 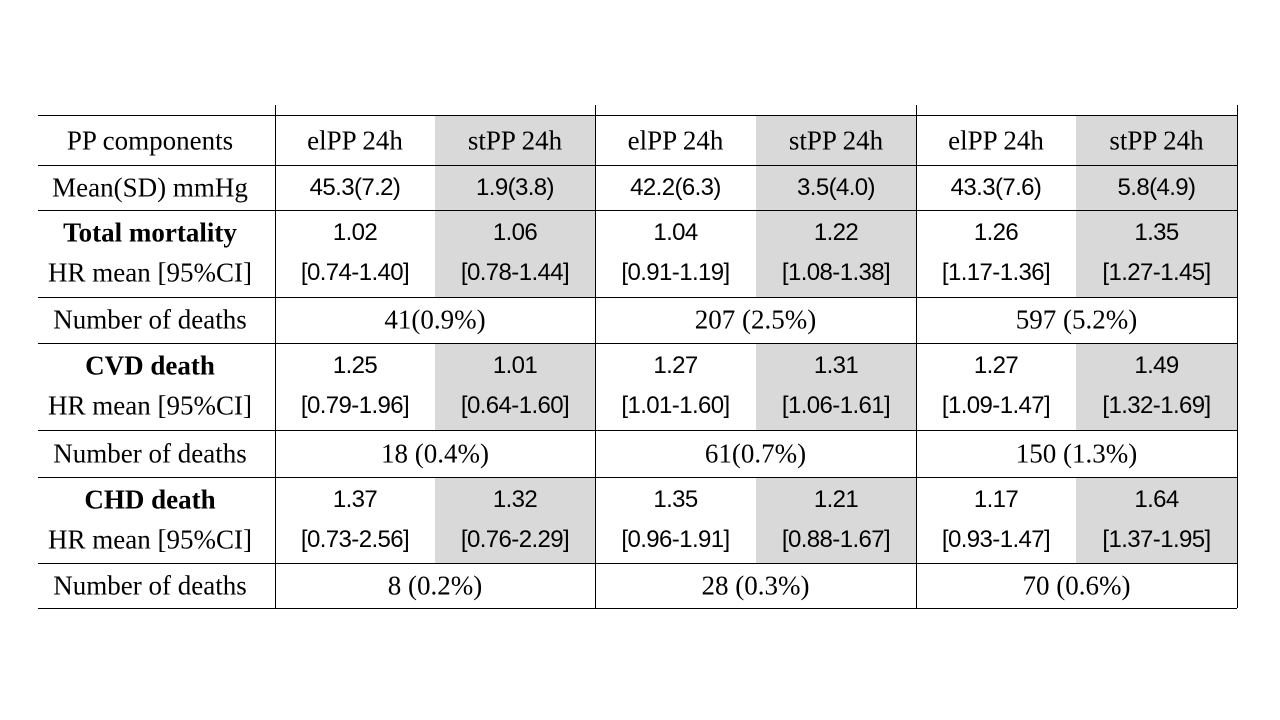 I want to click on hr-value: 1.22, so click(x=836, y=232).